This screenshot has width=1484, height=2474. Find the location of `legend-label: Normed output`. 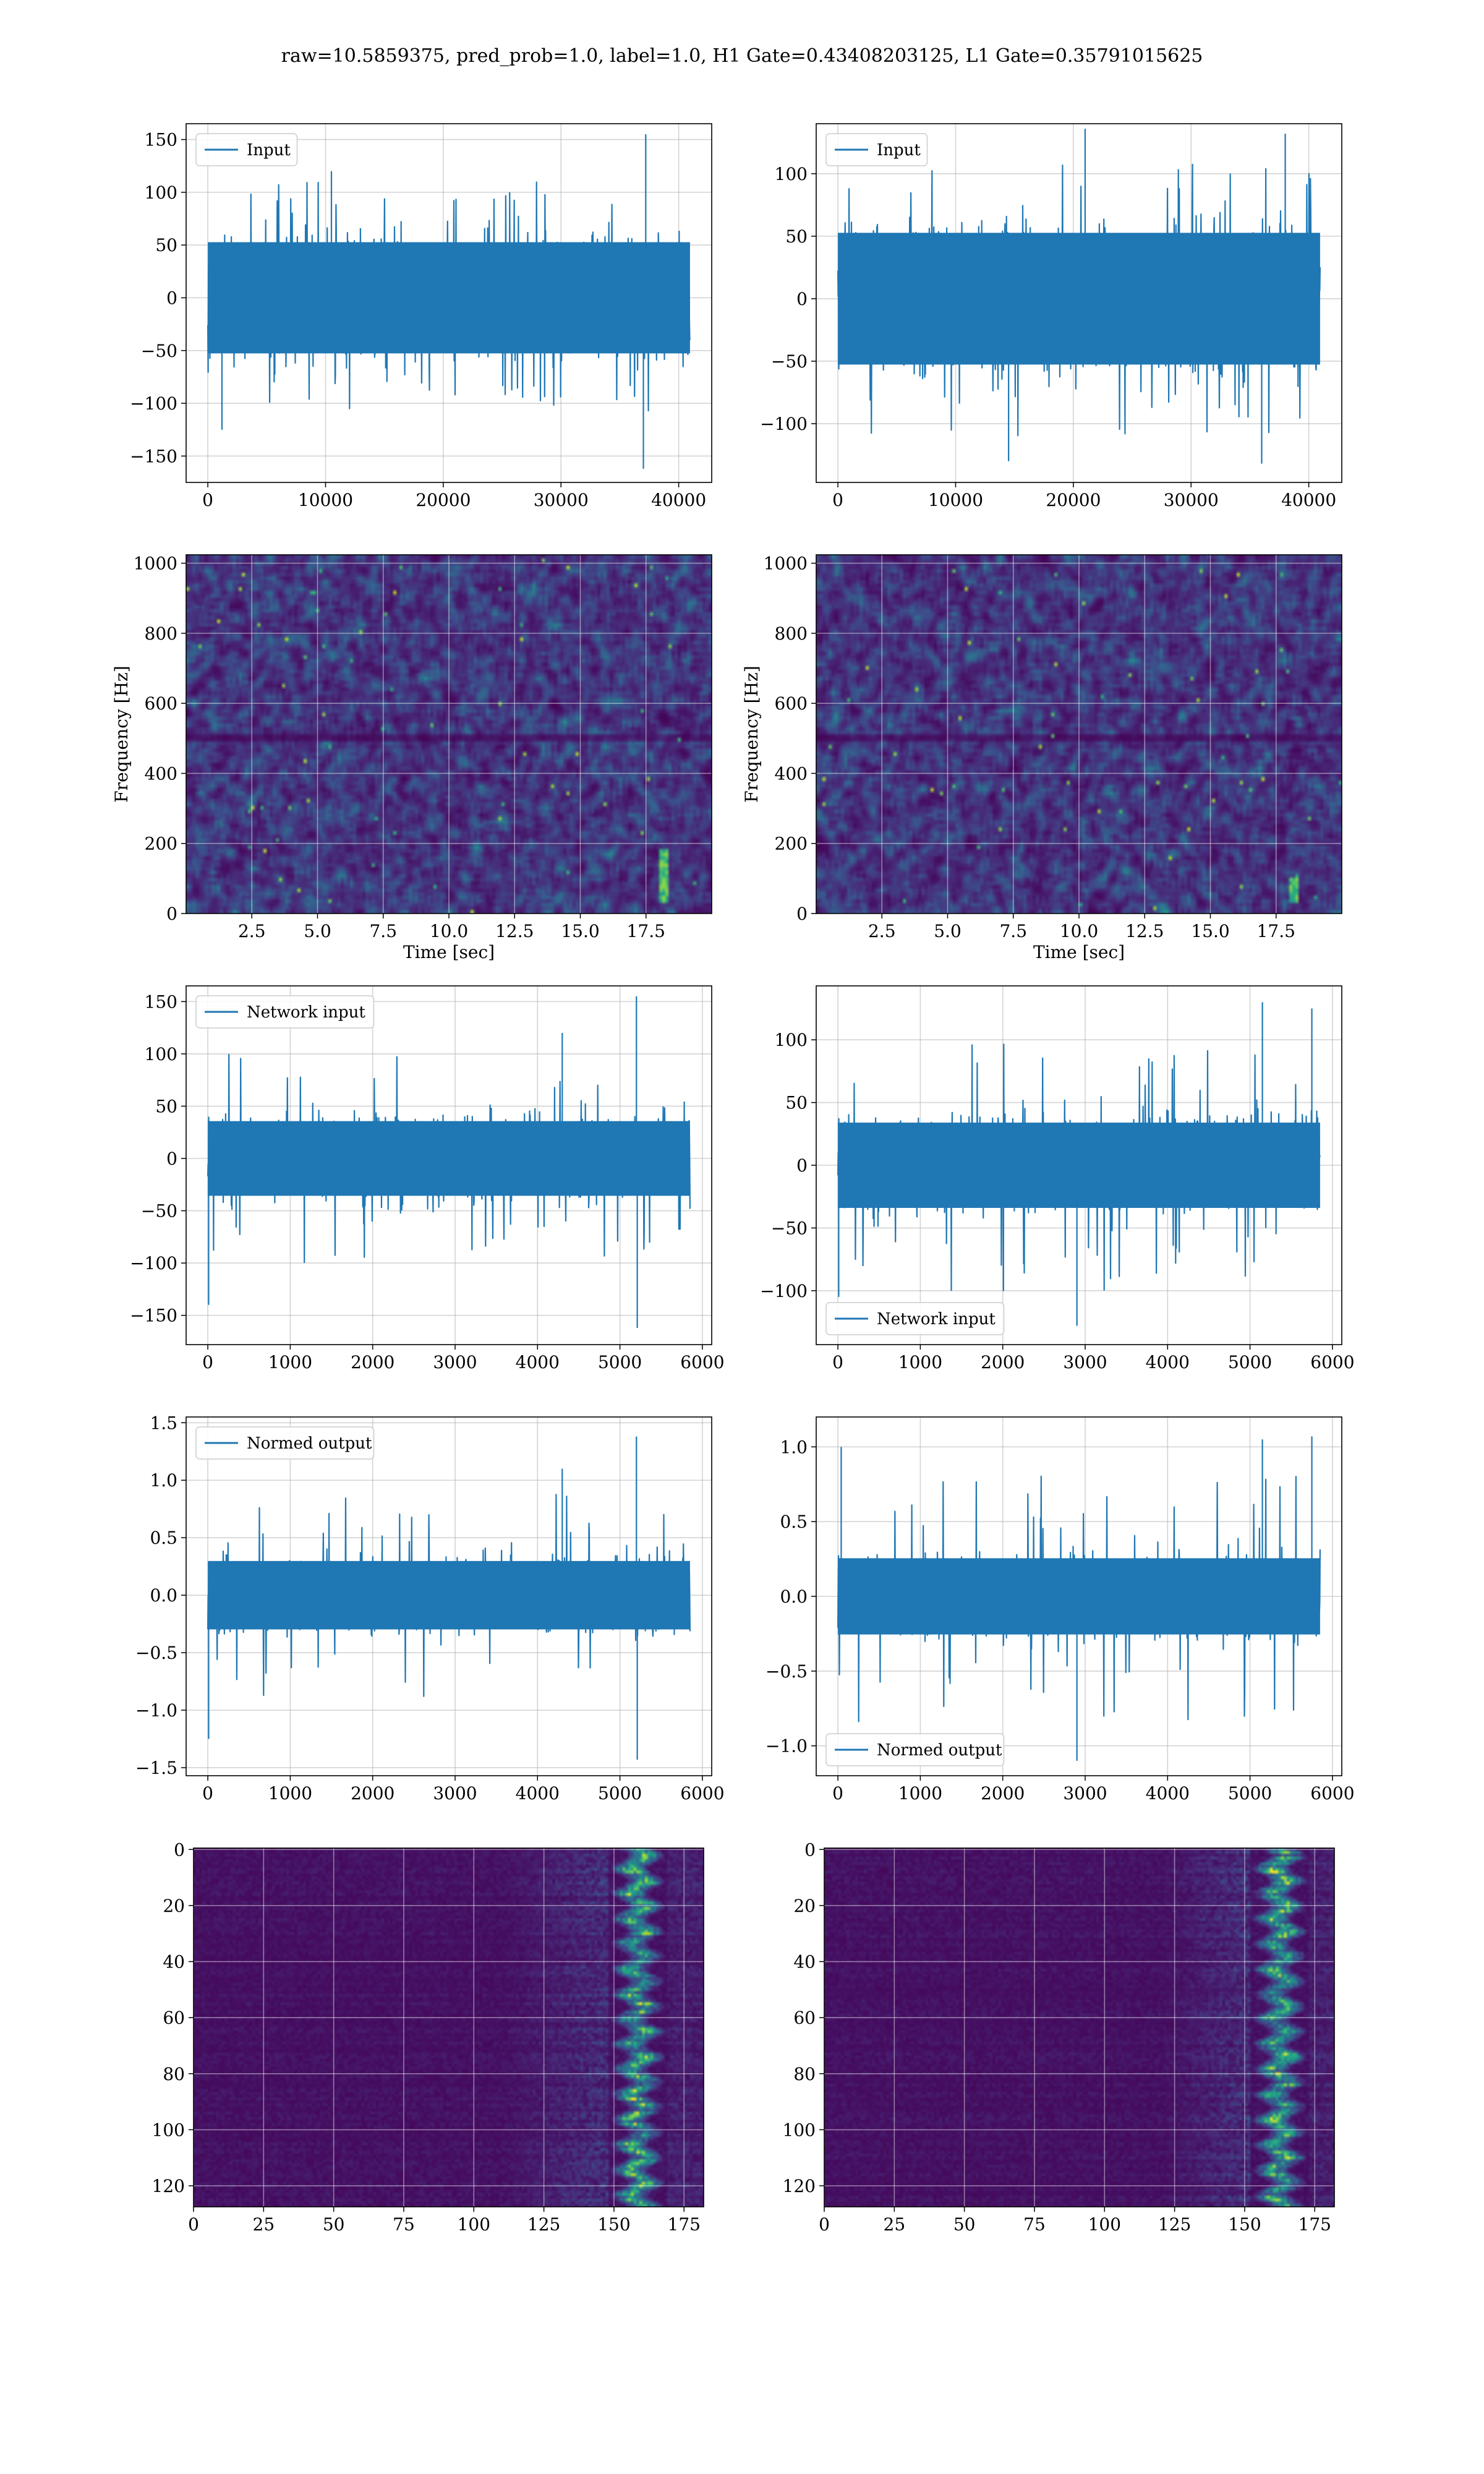

legend-label: Normed output is located at coordinates (309, 1444).